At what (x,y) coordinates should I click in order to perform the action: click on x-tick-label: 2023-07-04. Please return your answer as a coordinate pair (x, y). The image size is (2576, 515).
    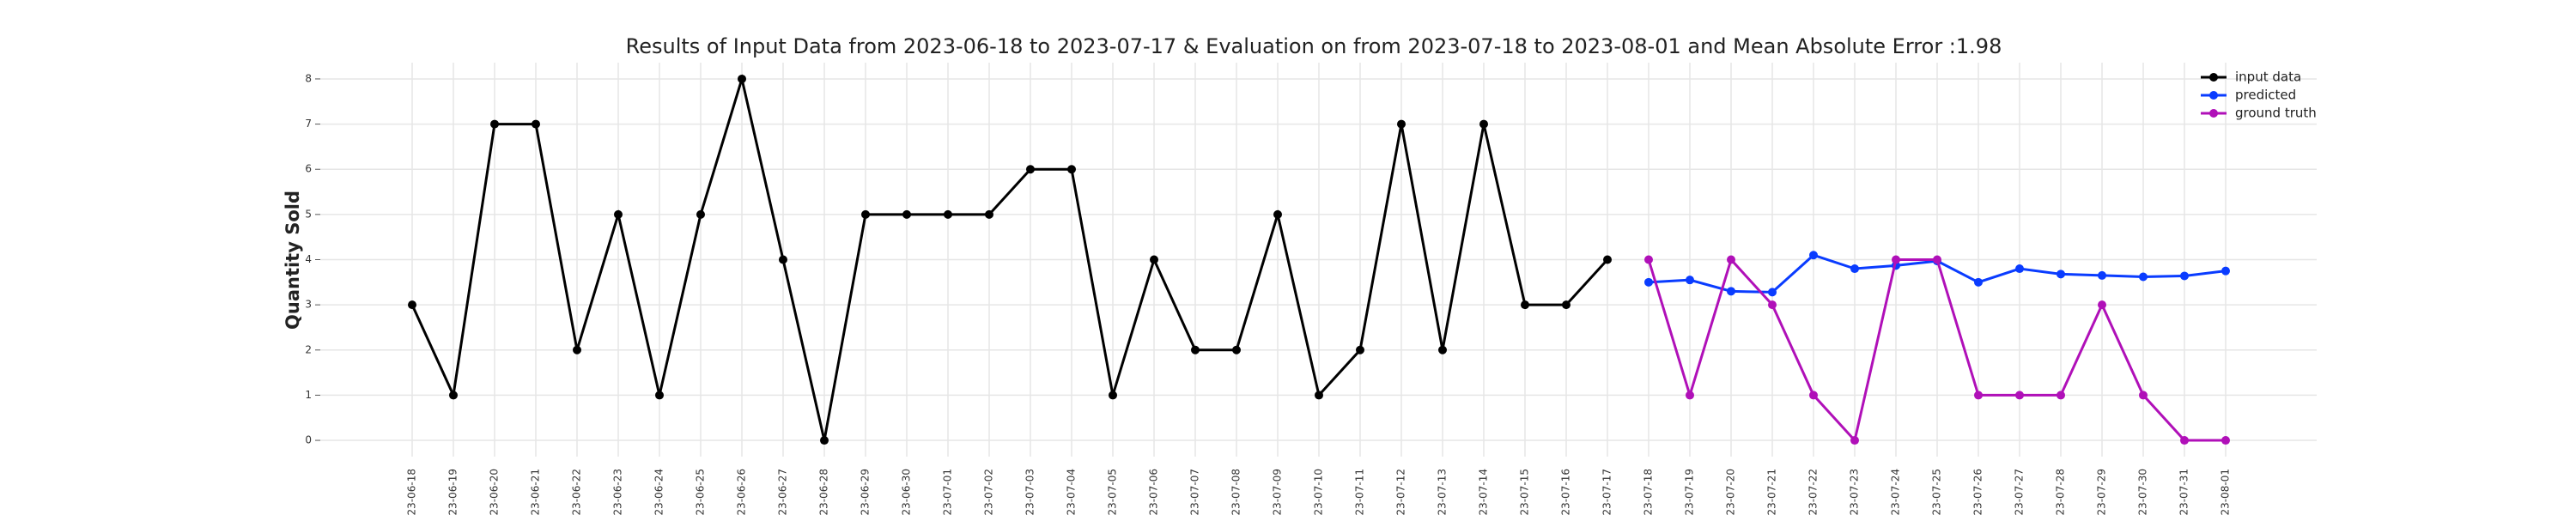
    Looking at the image, I should click on (1072, 492).